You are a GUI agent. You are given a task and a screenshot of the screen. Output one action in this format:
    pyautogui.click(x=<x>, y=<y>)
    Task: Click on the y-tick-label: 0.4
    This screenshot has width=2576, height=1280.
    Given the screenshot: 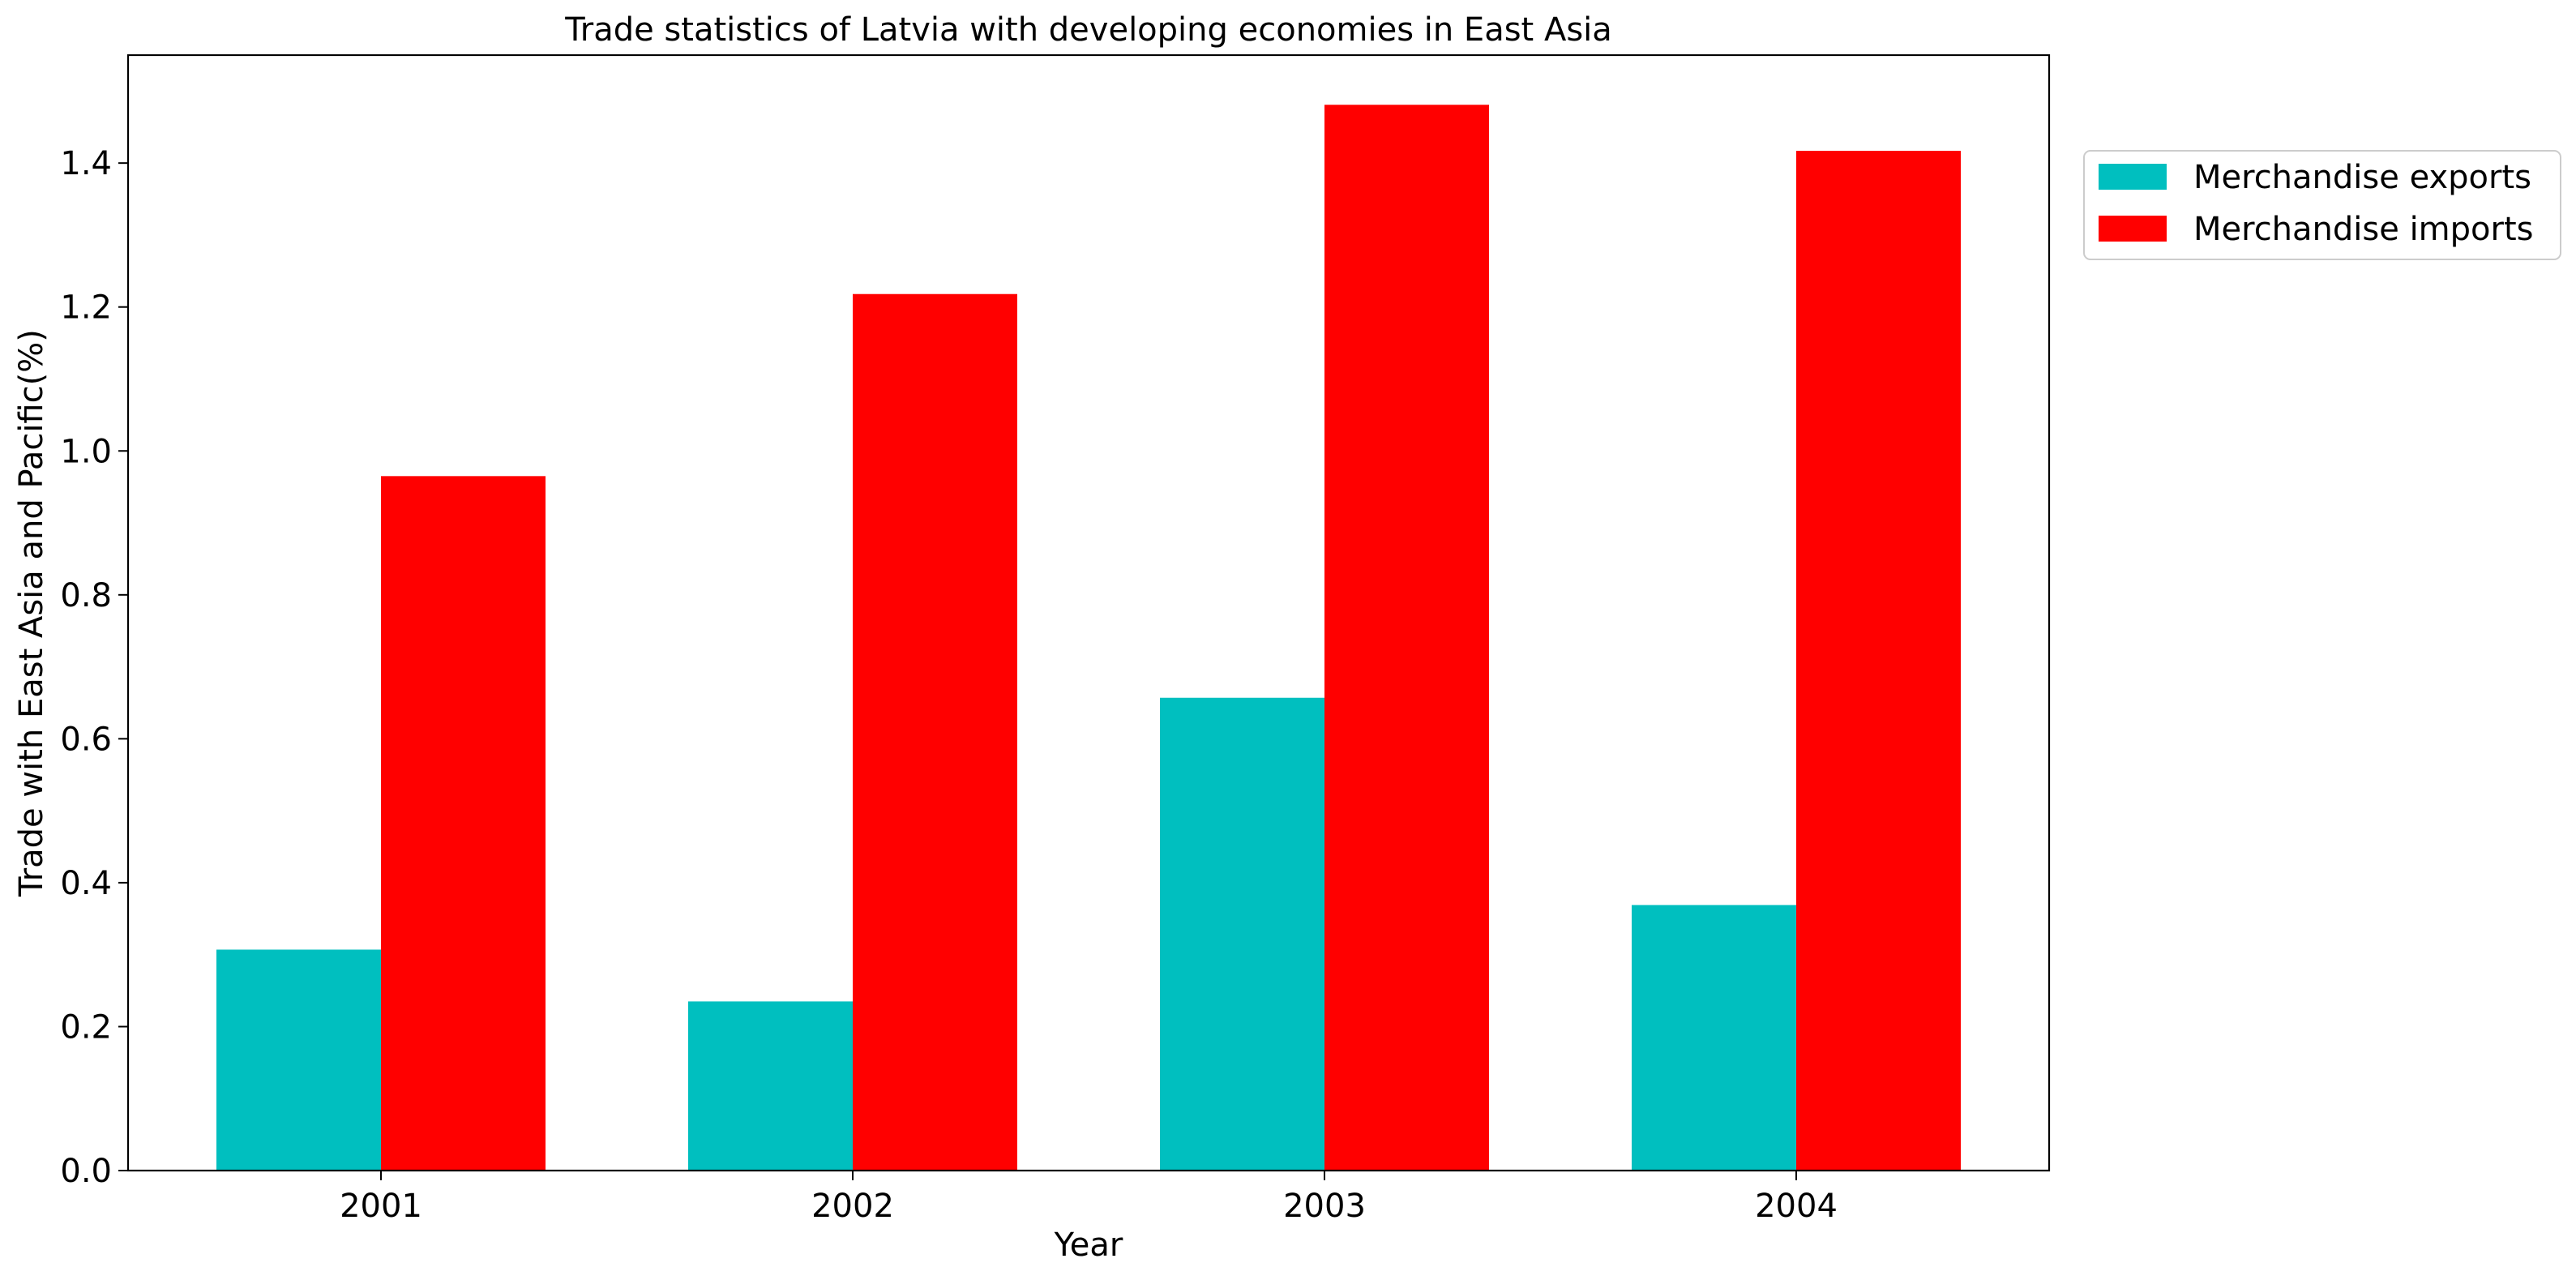 What is the action you would take?
    pyautogui.click(x=86, y=883)
    